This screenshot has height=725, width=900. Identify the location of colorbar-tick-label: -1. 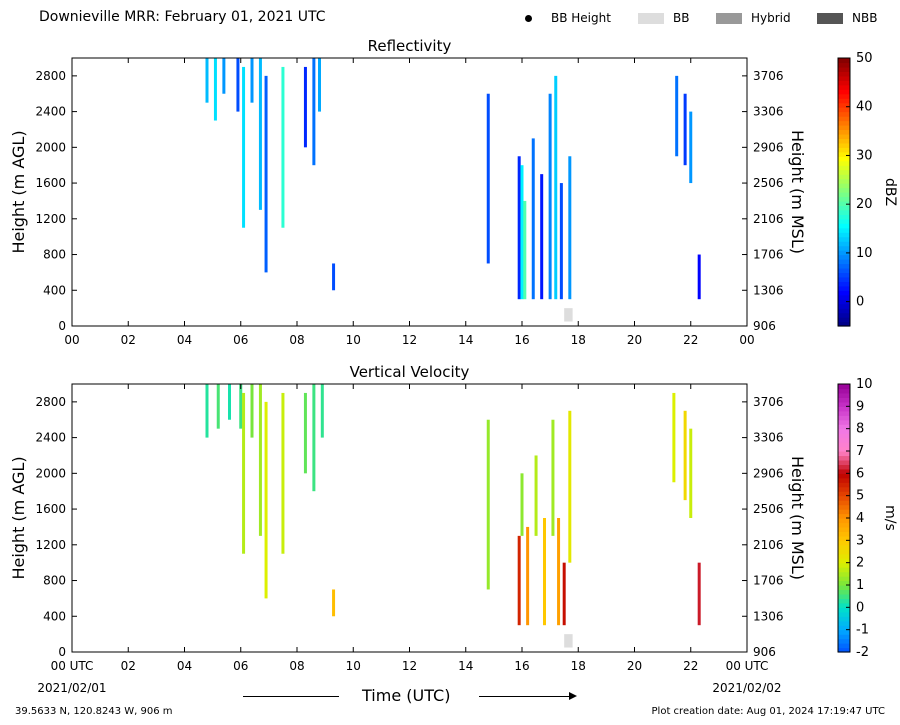
(862, 630).